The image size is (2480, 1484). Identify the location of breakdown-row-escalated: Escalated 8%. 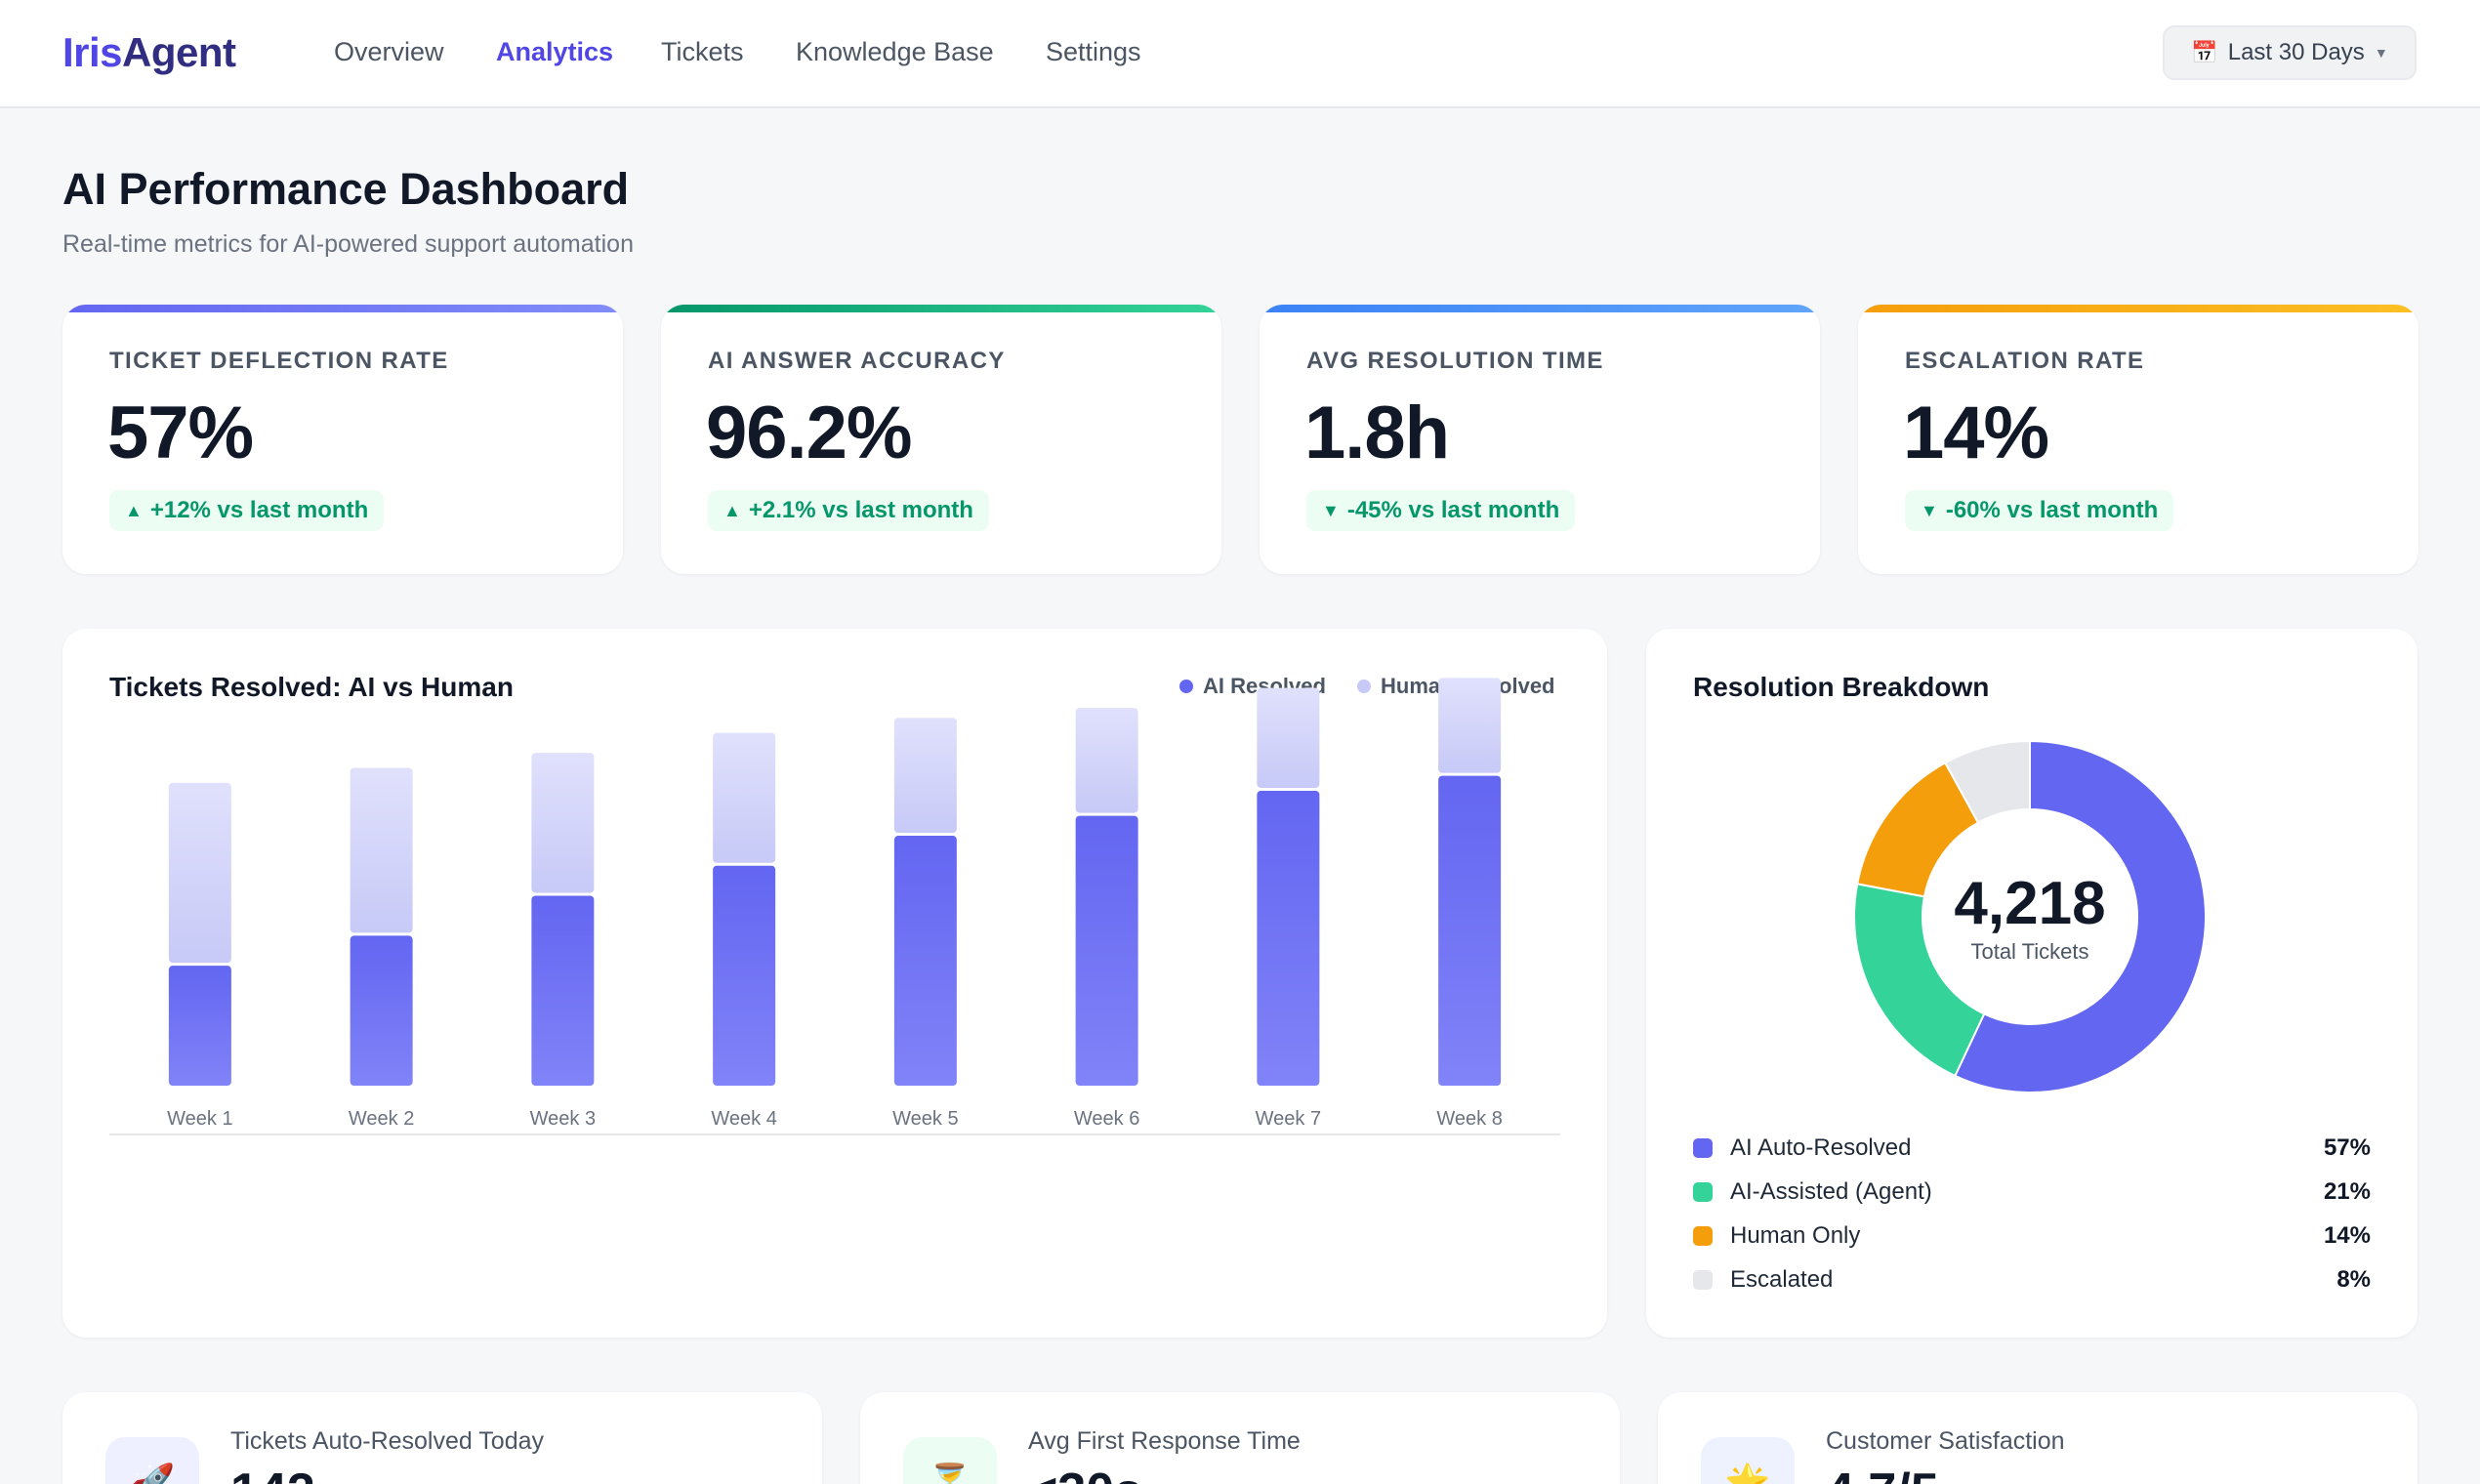
(2032, 1280).